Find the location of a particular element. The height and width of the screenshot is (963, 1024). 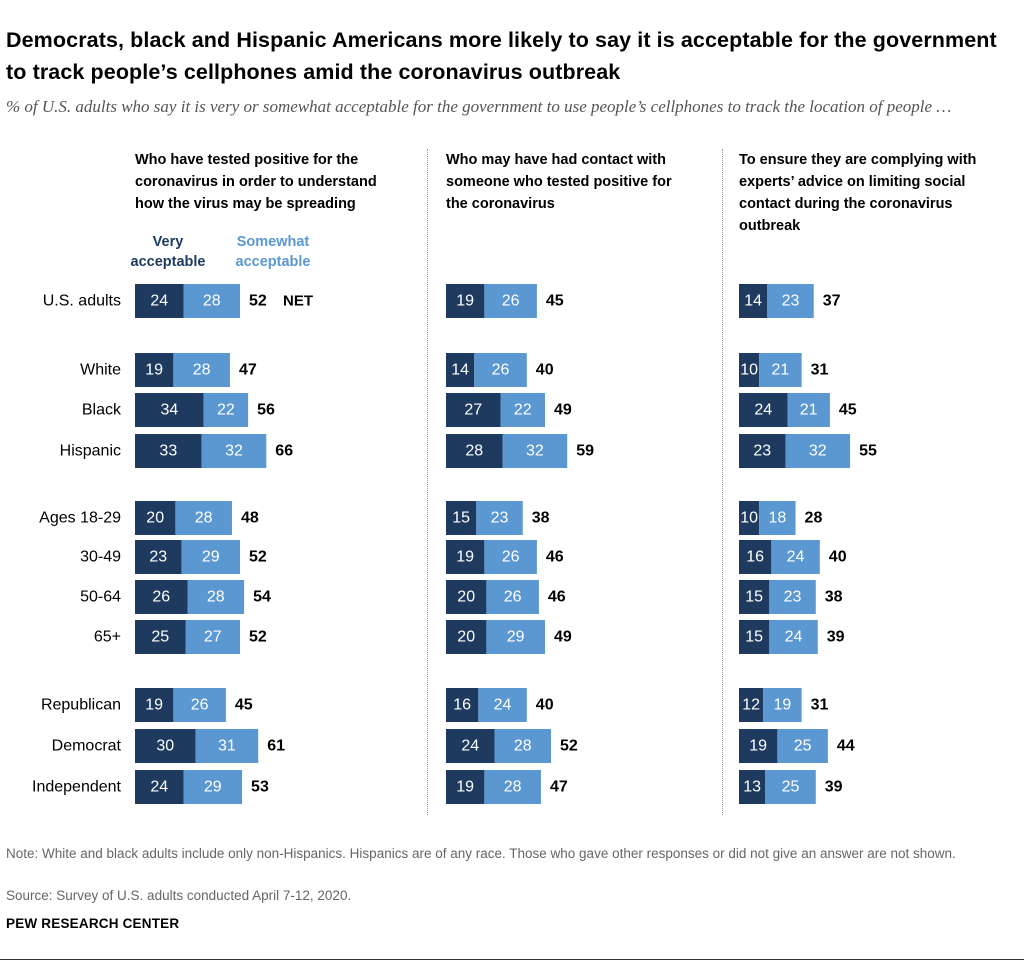

data-label-very: 33 is located at coordinates (168, 451).